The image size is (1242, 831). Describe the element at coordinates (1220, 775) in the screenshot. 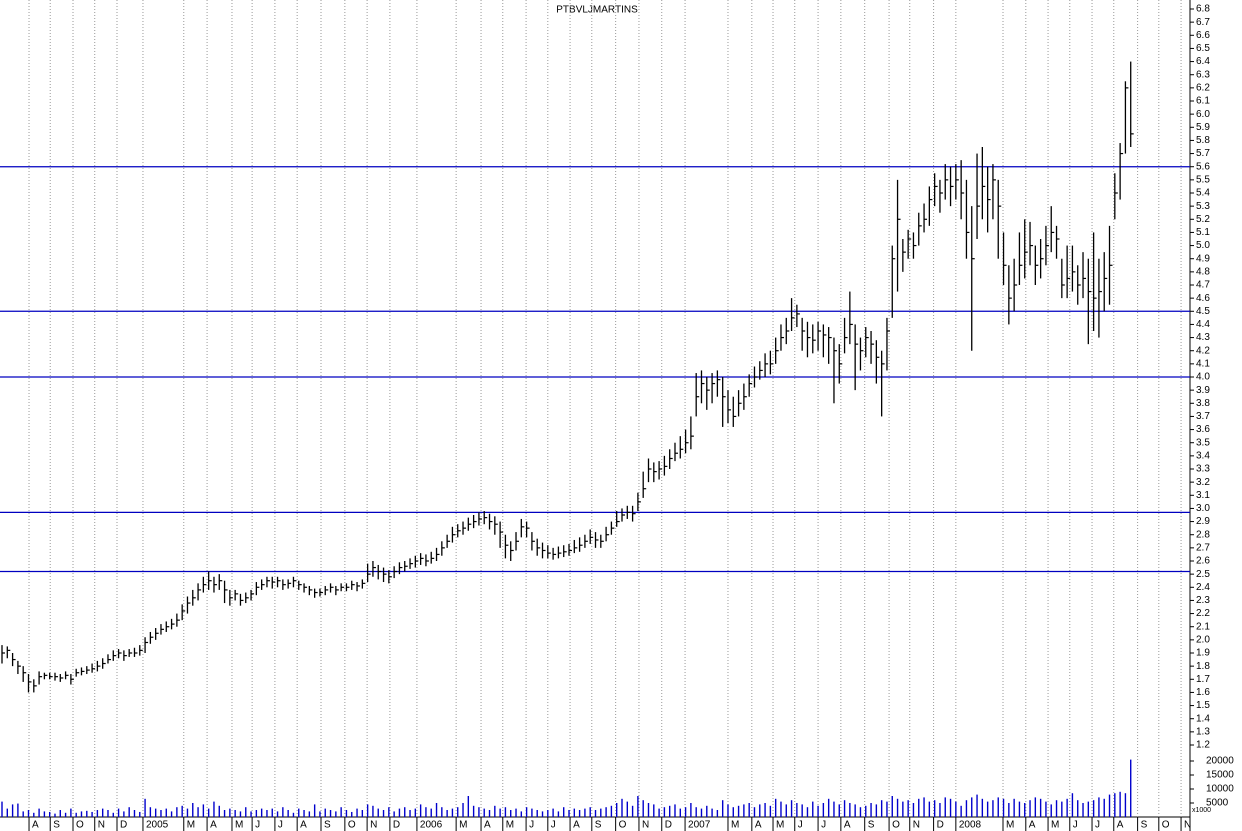

I see `volume-tick-label: 15000` at that location.